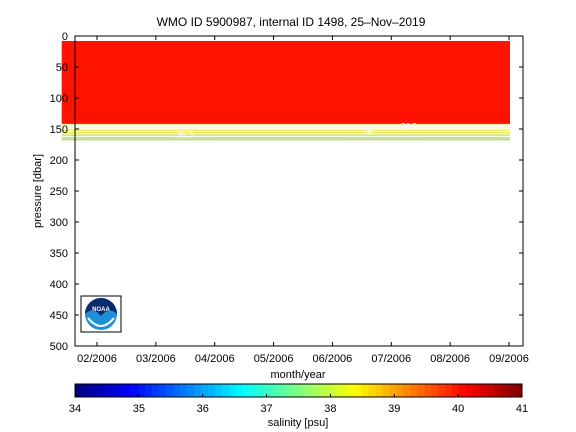 The width and height of the screenshot is (576, 432). I want to click on contour-label: 36, so click(367, 131).